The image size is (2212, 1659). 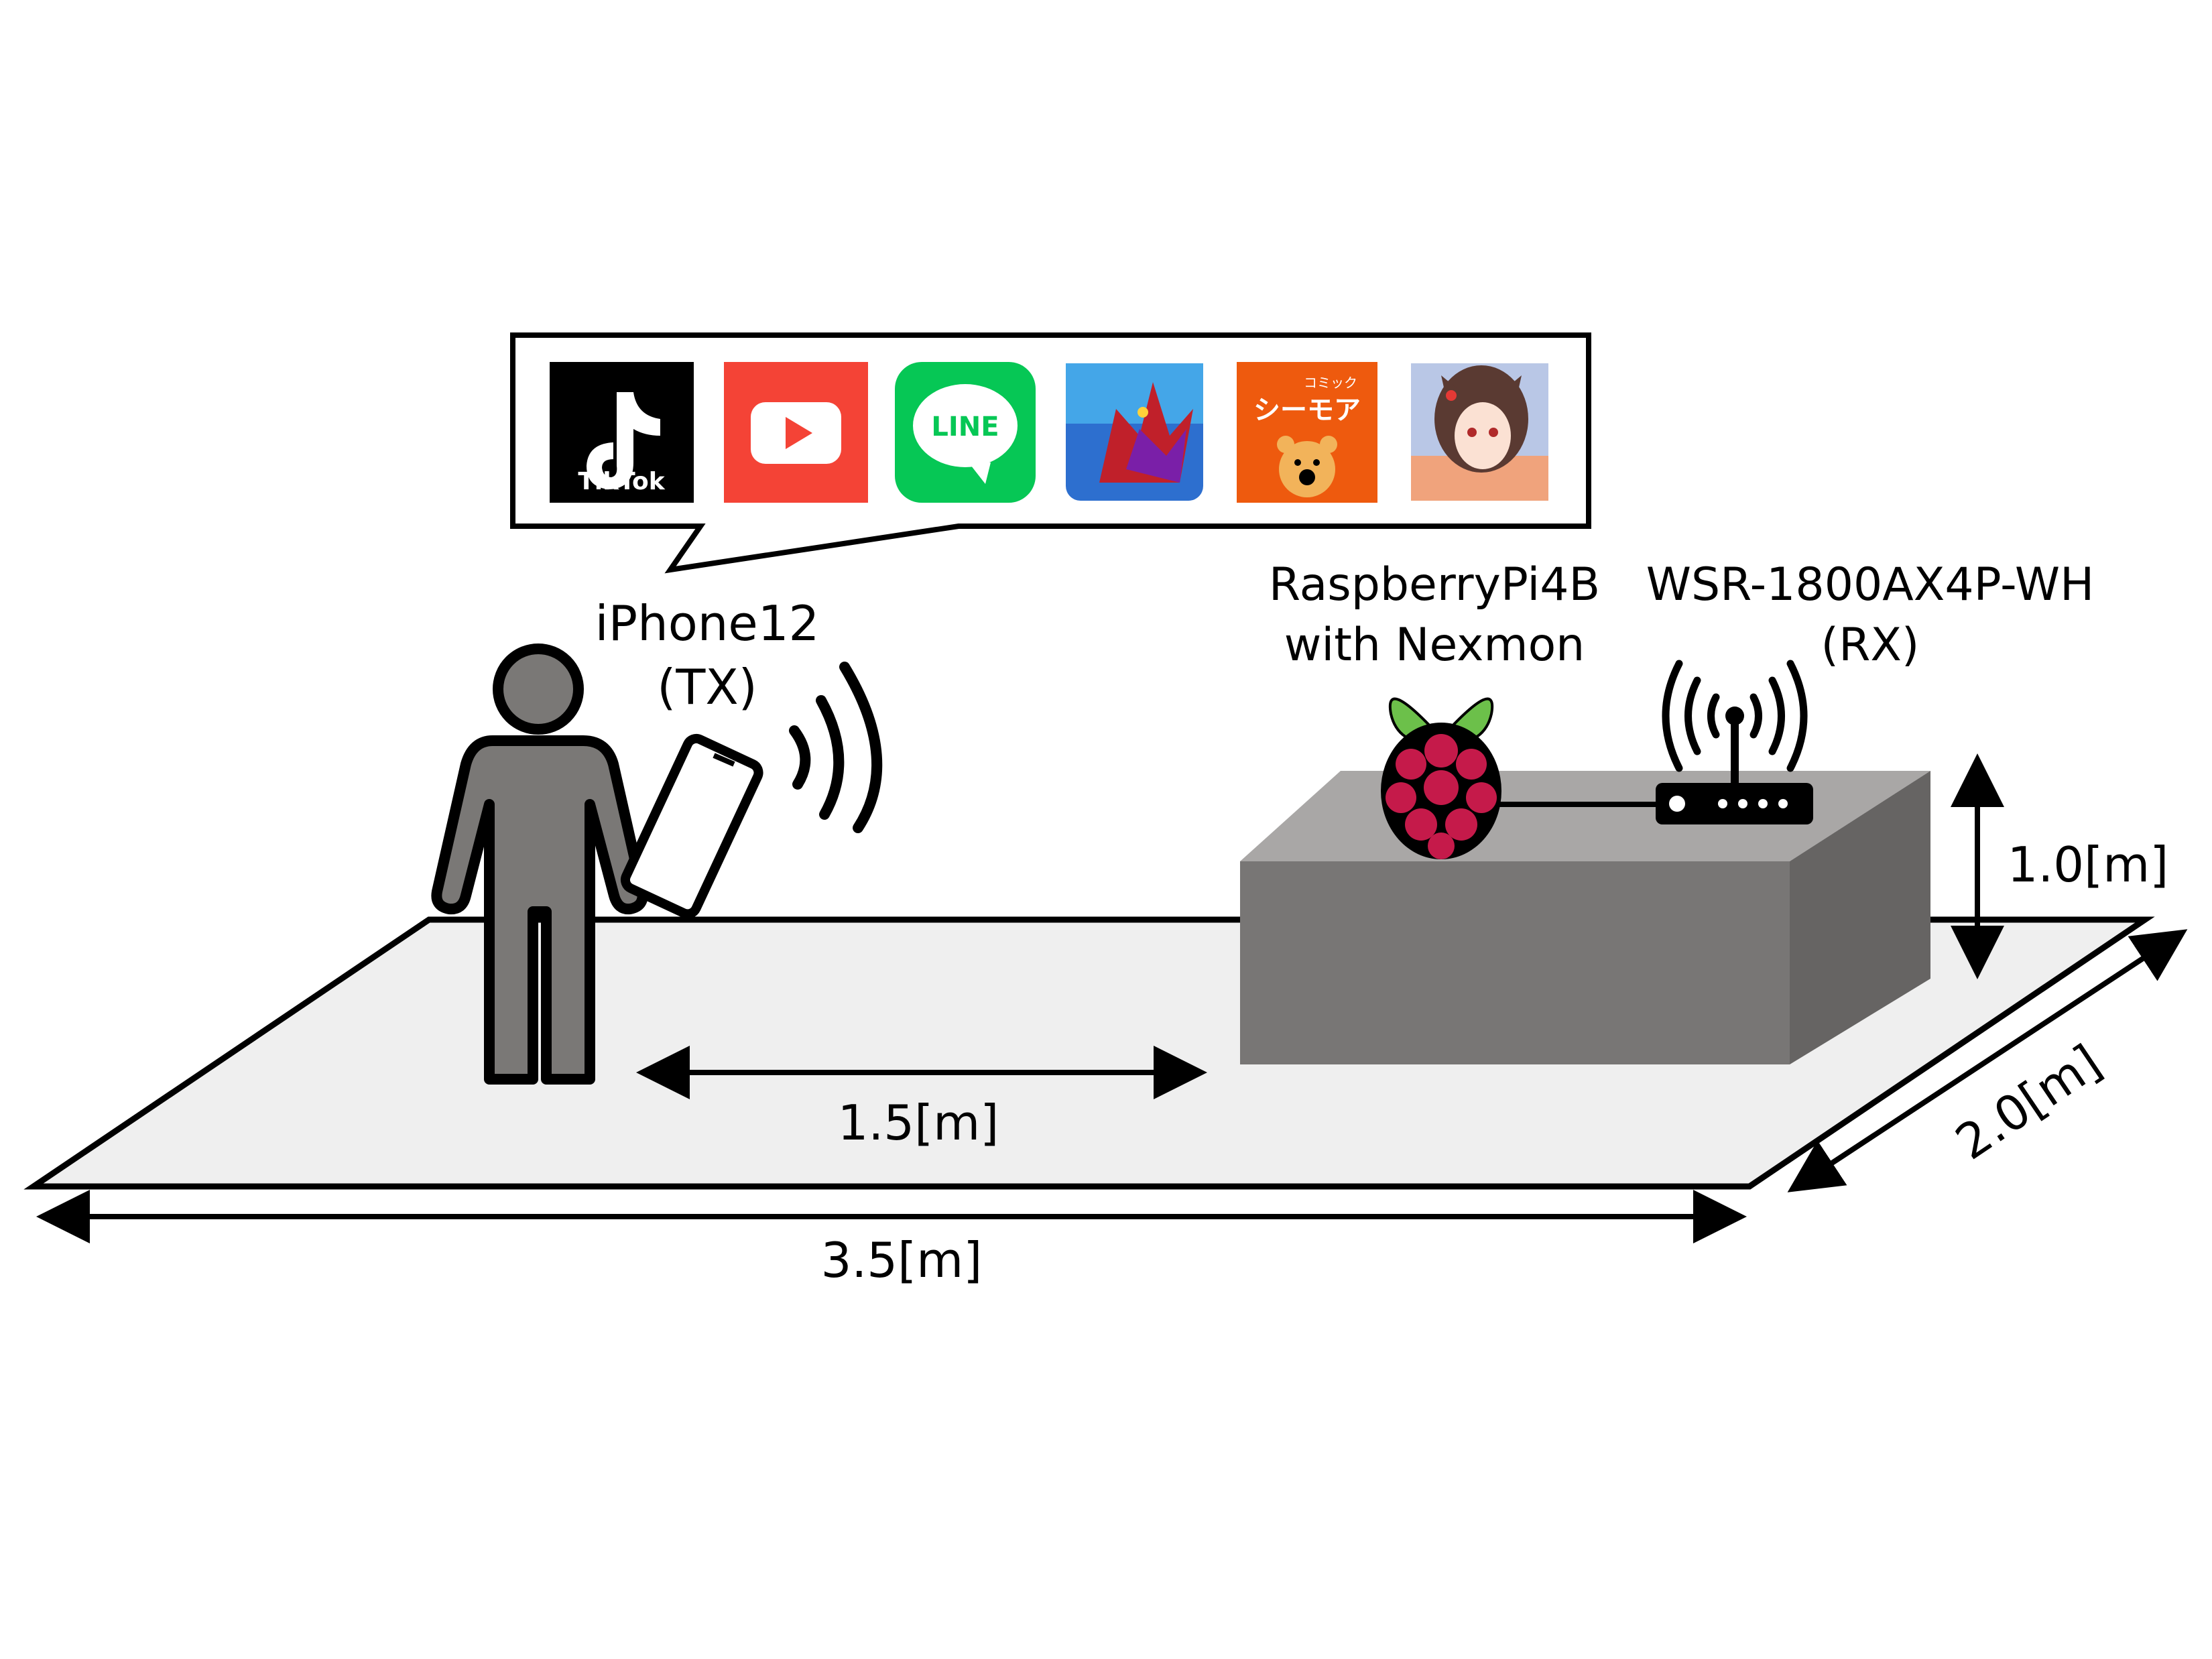 I want to click on phone-icon, so click(x=691, y=826).